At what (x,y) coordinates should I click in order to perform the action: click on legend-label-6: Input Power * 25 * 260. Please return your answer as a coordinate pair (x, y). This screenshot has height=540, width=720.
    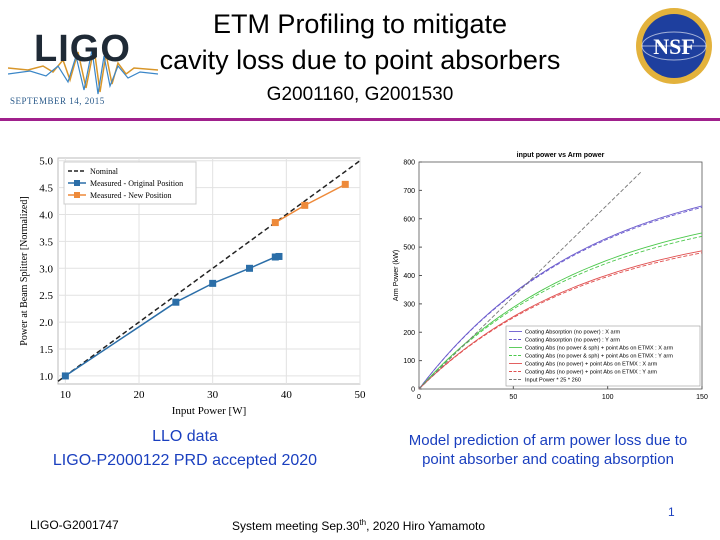
    Looking at the image, I should click on (553, 381).